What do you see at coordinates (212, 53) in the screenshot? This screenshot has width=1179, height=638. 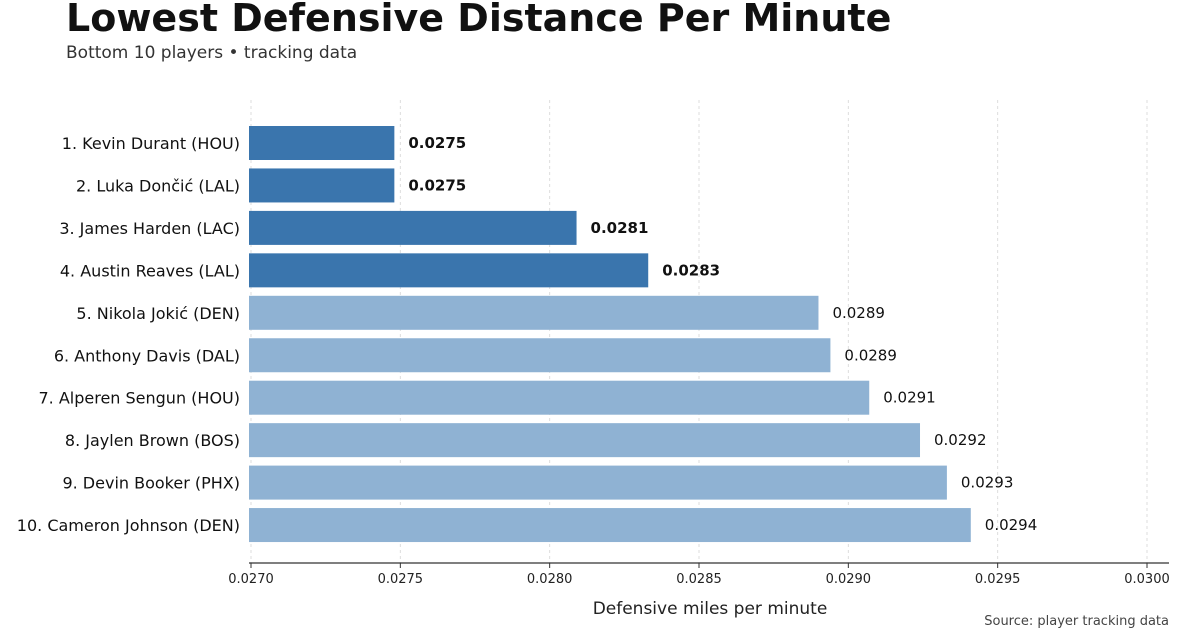 I see `chart-subtitle: Bottom 10 players • tracking data` at bounding box center [212, 53].